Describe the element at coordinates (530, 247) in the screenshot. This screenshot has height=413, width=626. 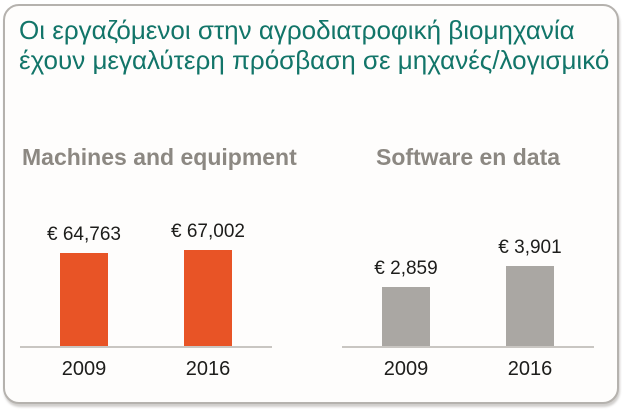
I see `bar-value-label: € 3,901` at that location.